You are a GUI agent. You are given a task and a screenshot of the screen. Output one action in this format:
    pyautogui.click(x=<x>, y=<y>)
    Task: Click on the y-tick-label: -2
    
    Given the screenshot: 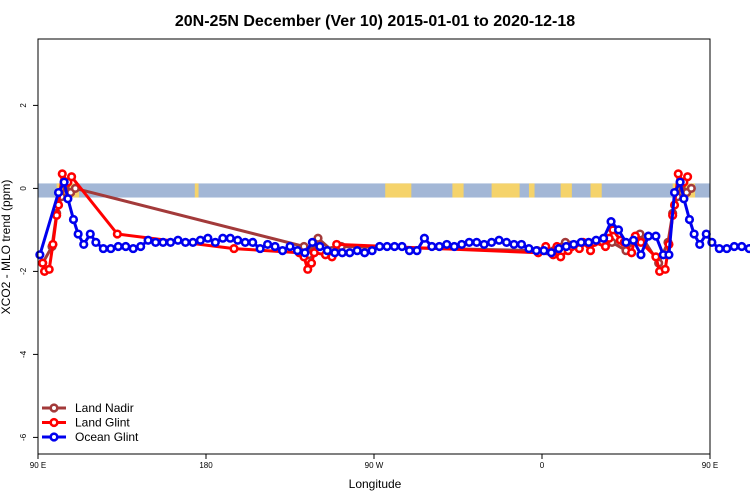 What is the action you would take?
    pyautogui.click(x=23, y=271)
    